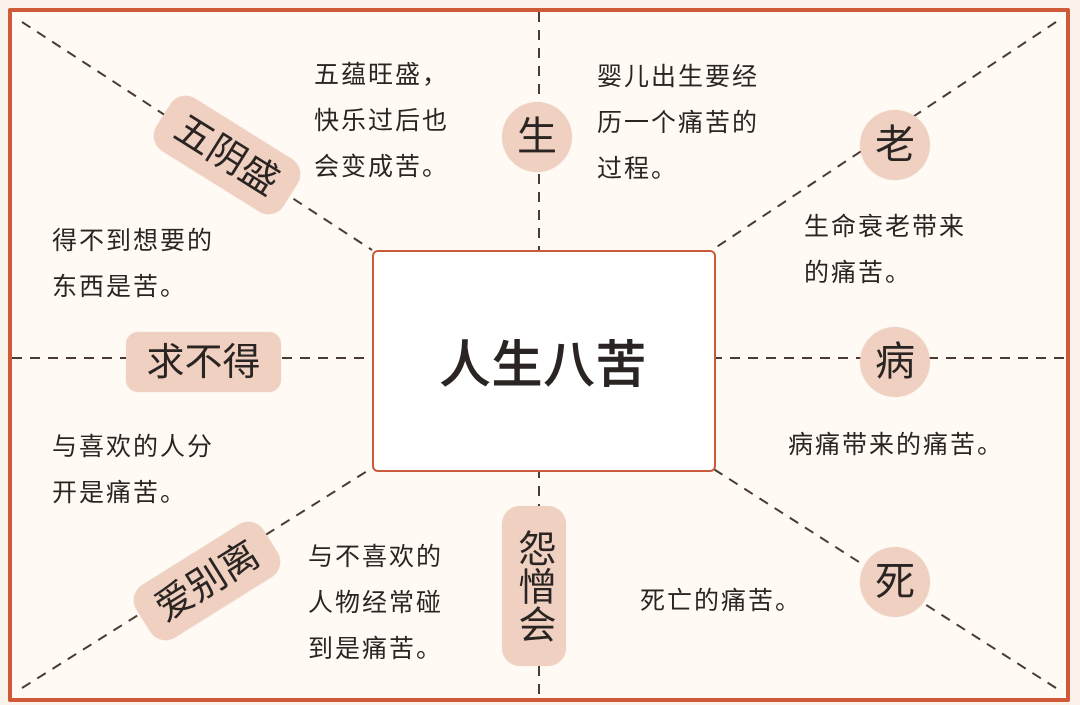 The image size is (1080, 705). What do you see at coordinates (133, 446) in the screenshot?
I see `desc-aibieli-line-1: 与喜欢的人分` at bounding box center [133, 446].